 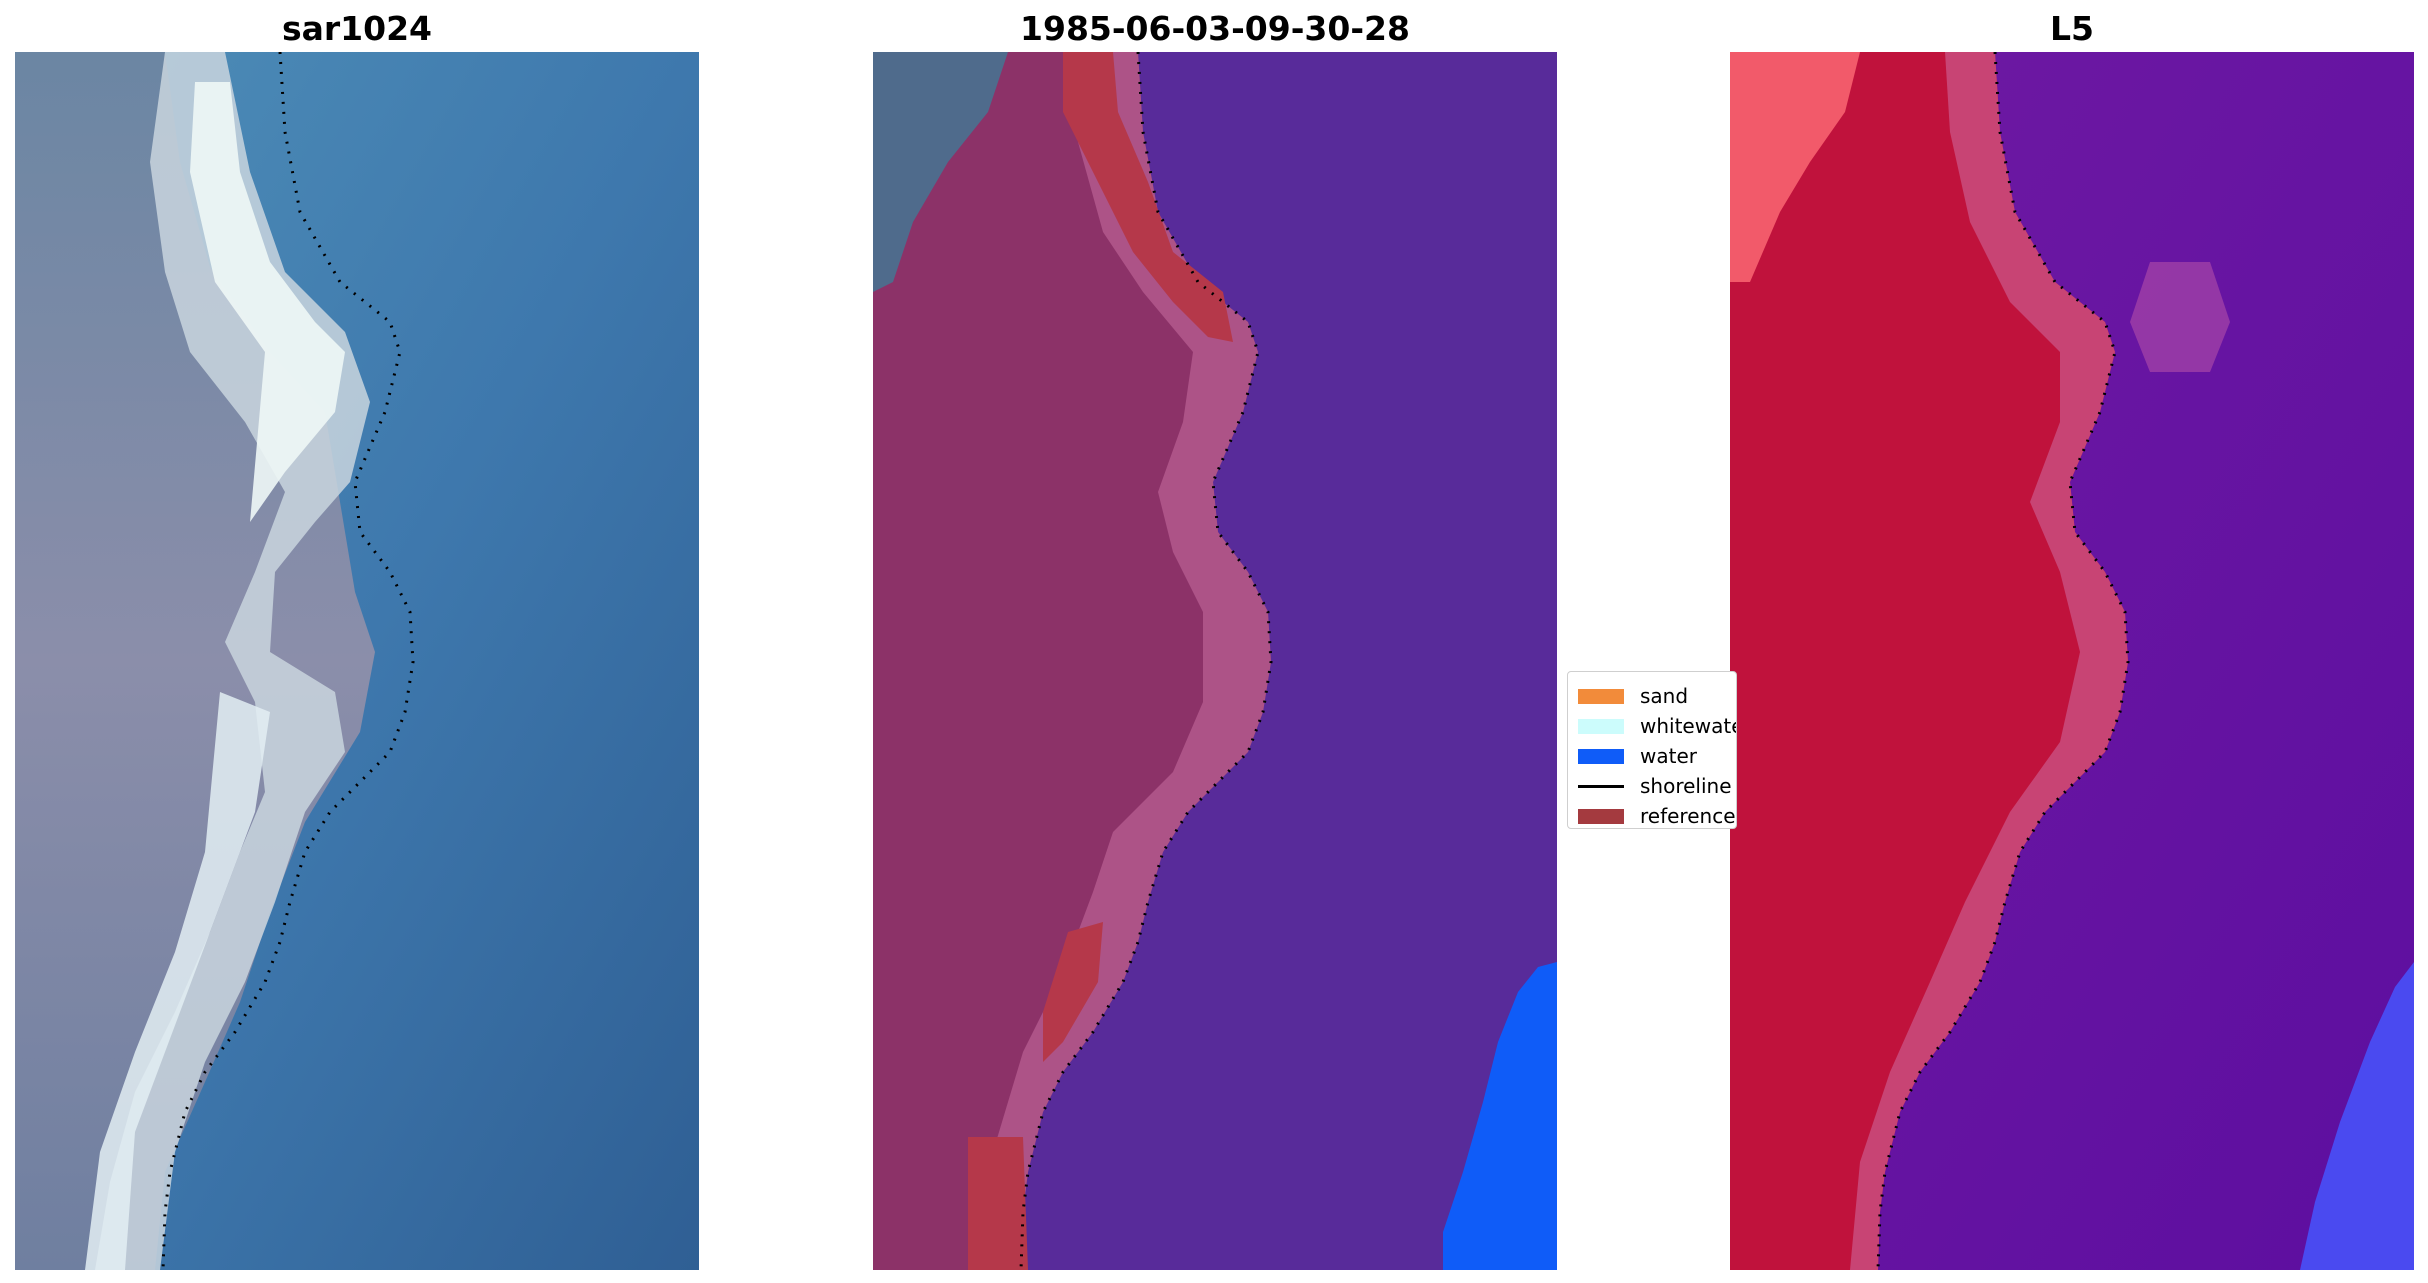 I want to click on classified-reference-mid, so click(x=1073, y=992).